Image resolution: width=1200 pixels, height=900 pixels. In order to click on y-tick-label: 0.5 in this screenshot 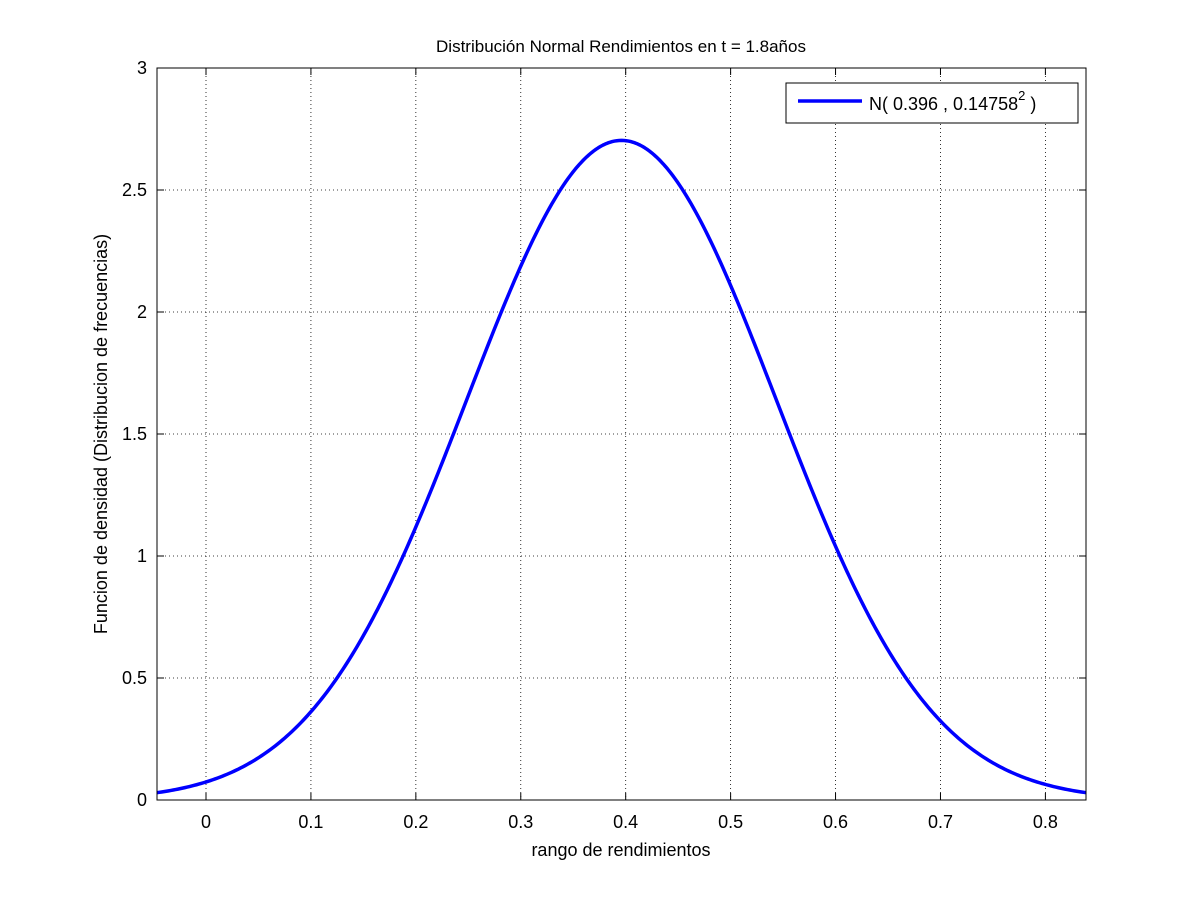, I will do `click(134, 678)`.